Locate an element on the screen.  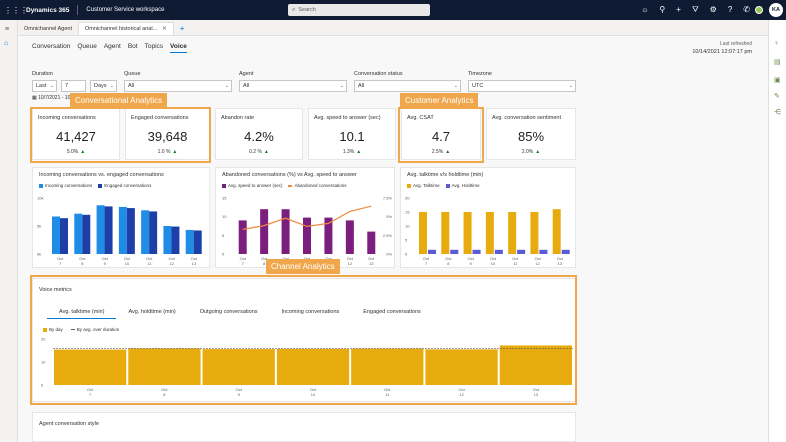
tab-incoming: Incoming conversations is located at coordinates (310, 312).